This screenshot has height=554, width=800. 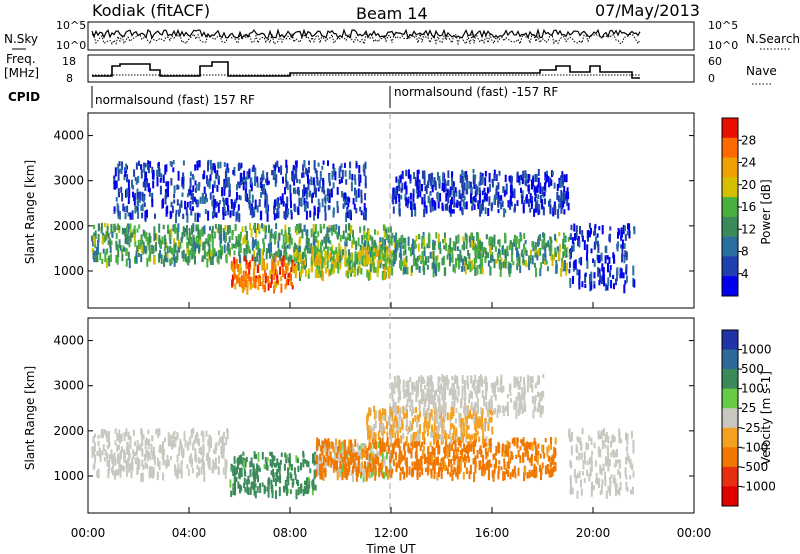 I want to click on colorbar-frame, so click(x=730, y=418).